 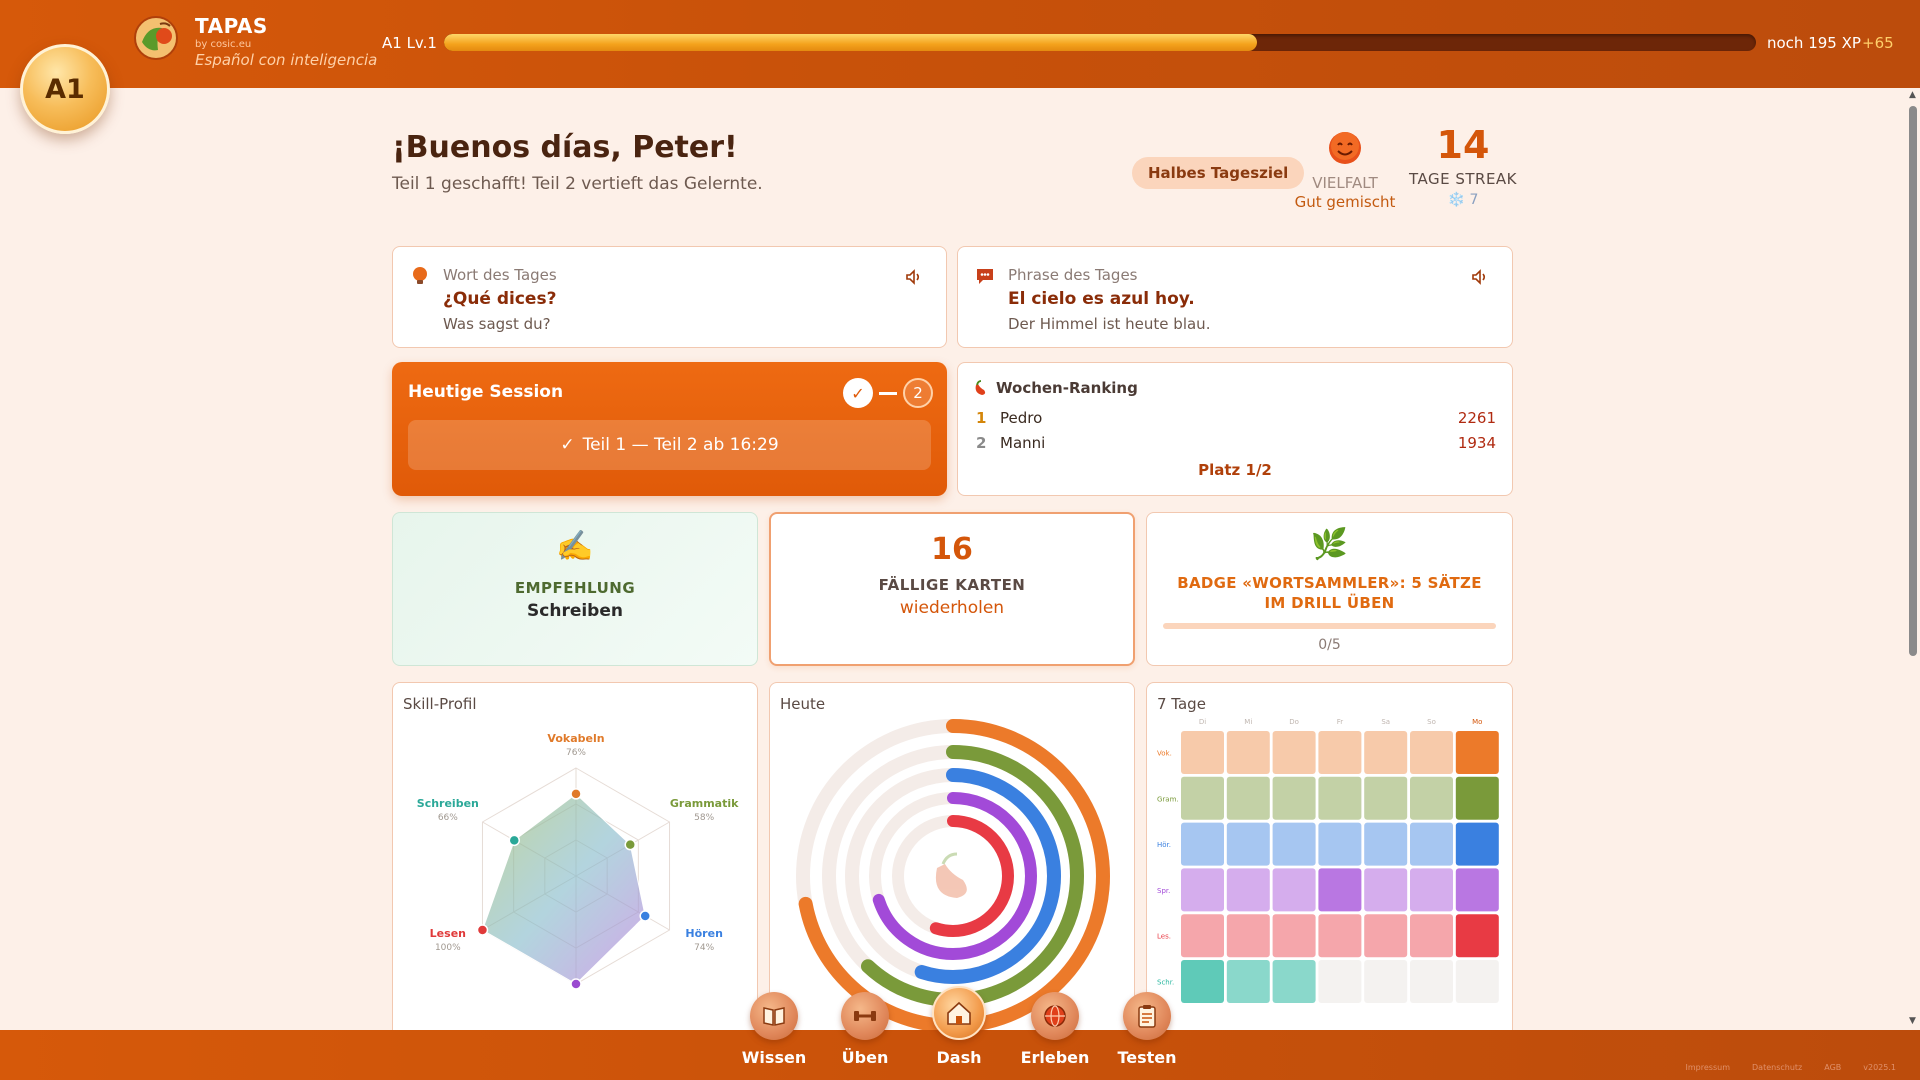 What do you see at coordinates (1777, 1067) in the screenshot?
I see `footer-link: Datenschutz` at bounding box center [1777, 1067].